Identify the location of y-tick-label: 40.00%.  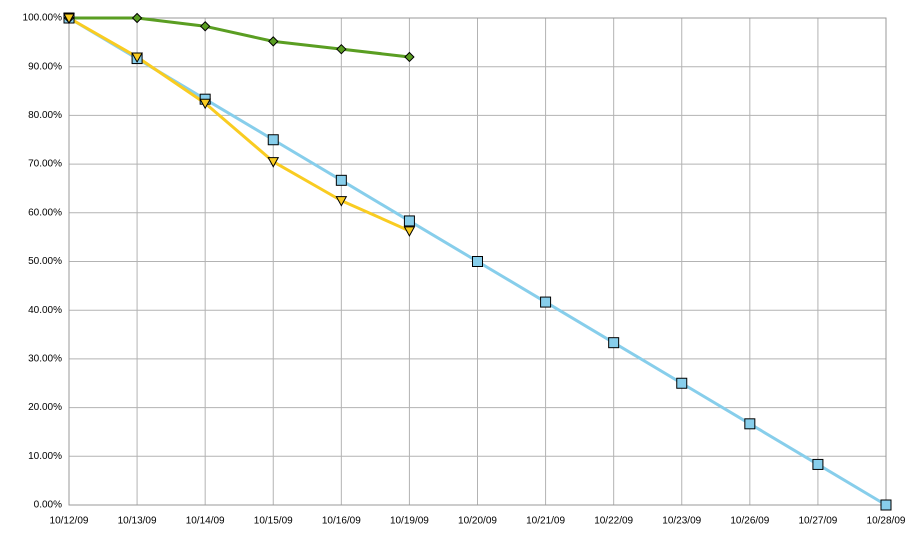
(45, 310).